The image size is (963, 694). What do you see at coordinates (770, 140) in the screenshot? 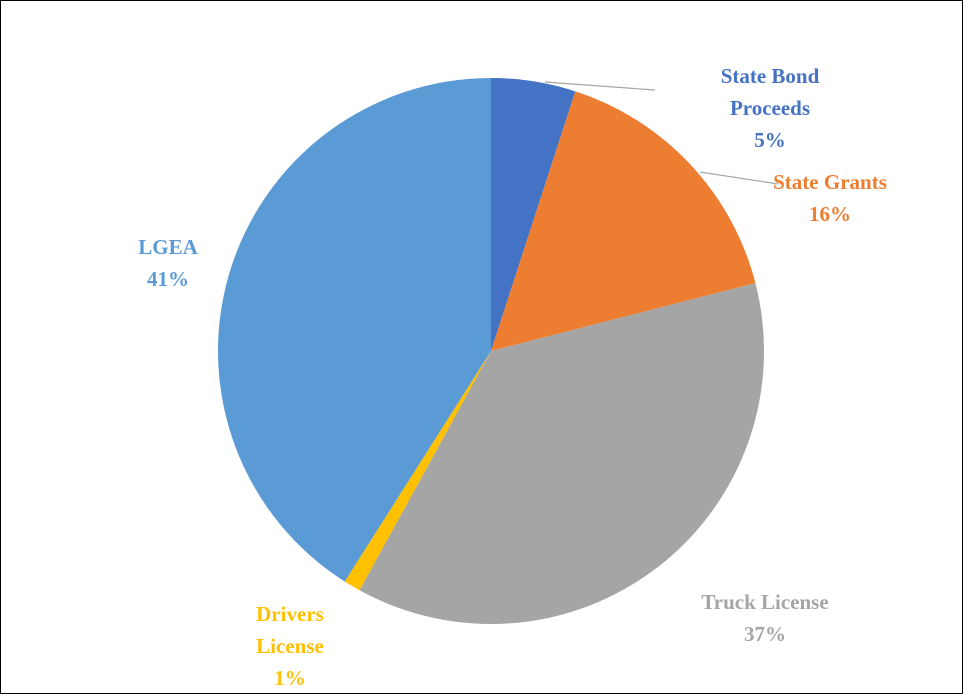
I see `value-label: 5%` at bounding box center [770, 140].